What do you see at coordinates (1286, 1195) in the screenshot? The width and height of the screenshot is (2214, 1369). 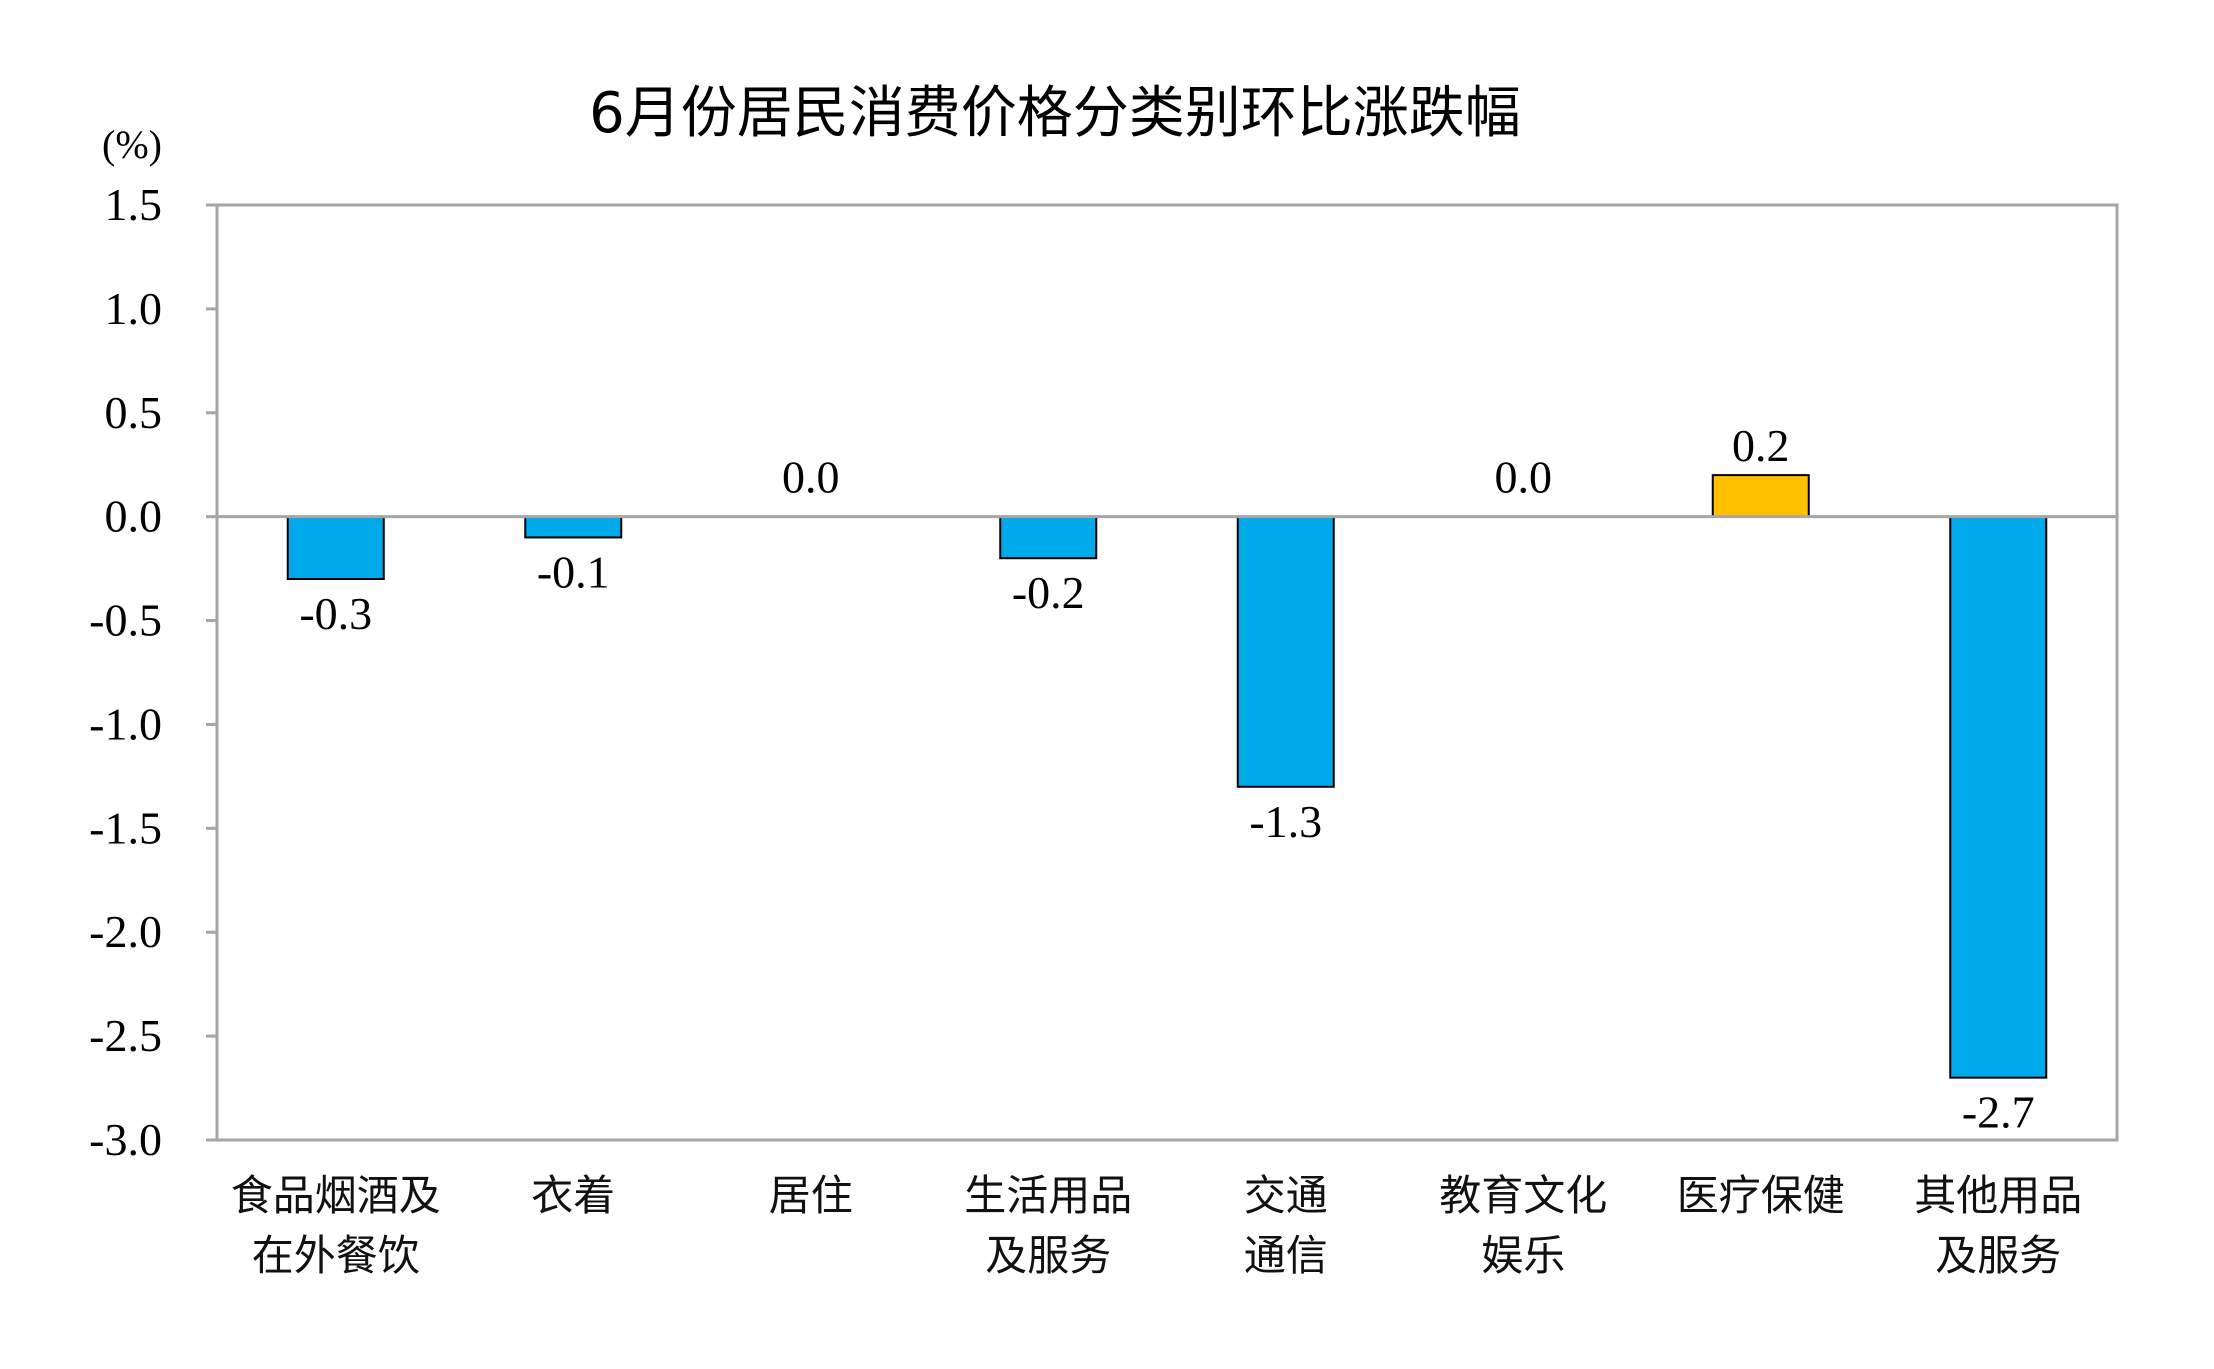 I see `x-tick-label: 交通` at bounding box center [1286, 1195].